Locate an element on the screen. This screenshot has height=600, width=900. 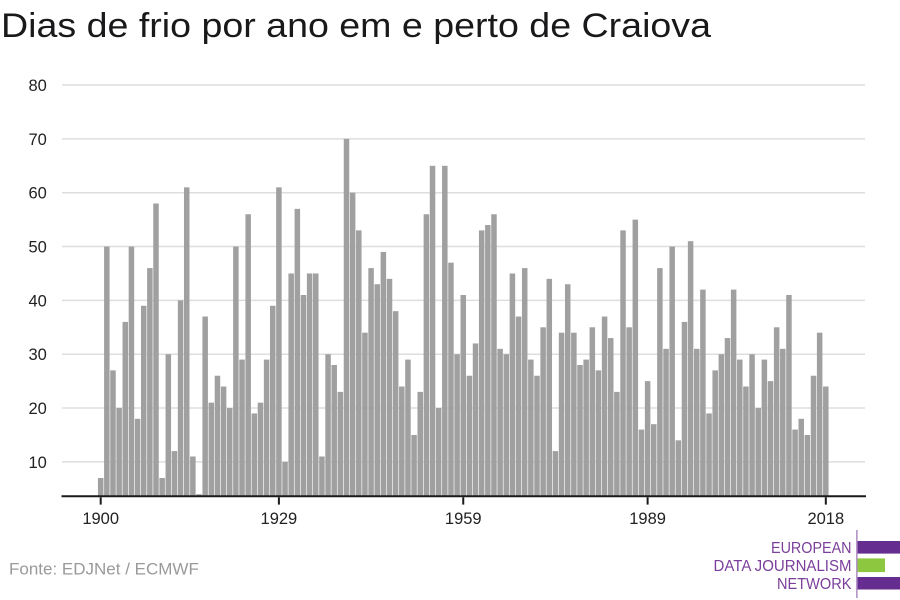
svg-text: 20 is located at coordinates (37, 409).